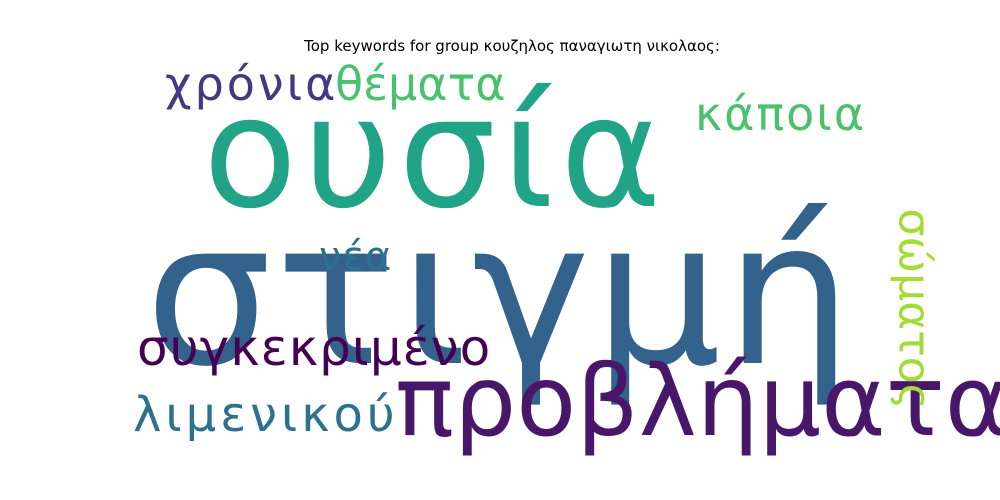 Image resolution: width=1000 pixels, height=500 pixels. I want to click on word-sygkekrimeno: συγκεκριμένο, so click(314, 348).